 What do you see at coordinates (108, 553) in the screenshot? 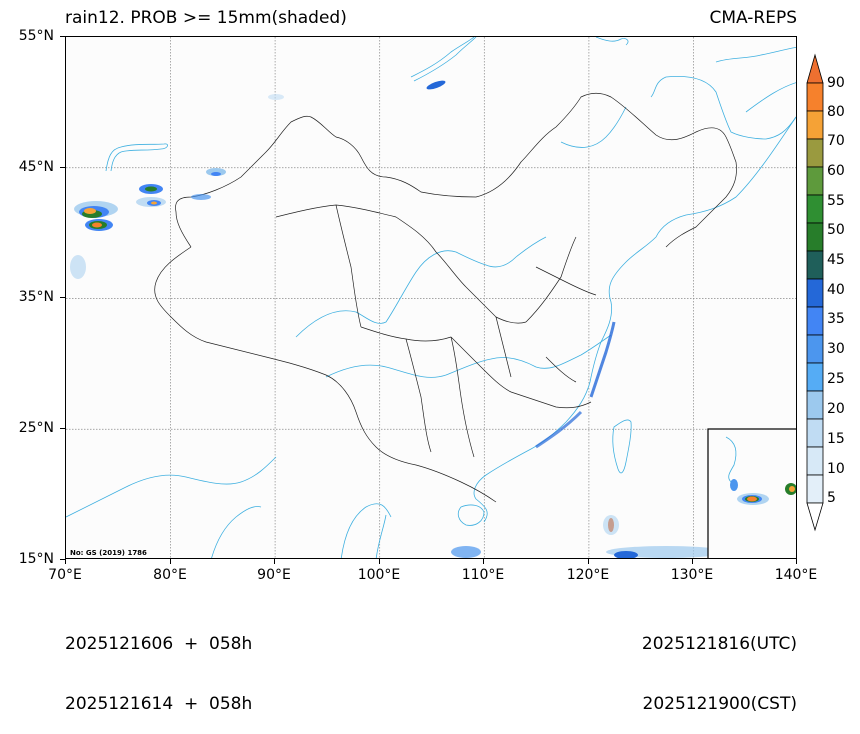
I see `map-approval-number: No: GS (2019) 1786` at bounding box center [108, 553].